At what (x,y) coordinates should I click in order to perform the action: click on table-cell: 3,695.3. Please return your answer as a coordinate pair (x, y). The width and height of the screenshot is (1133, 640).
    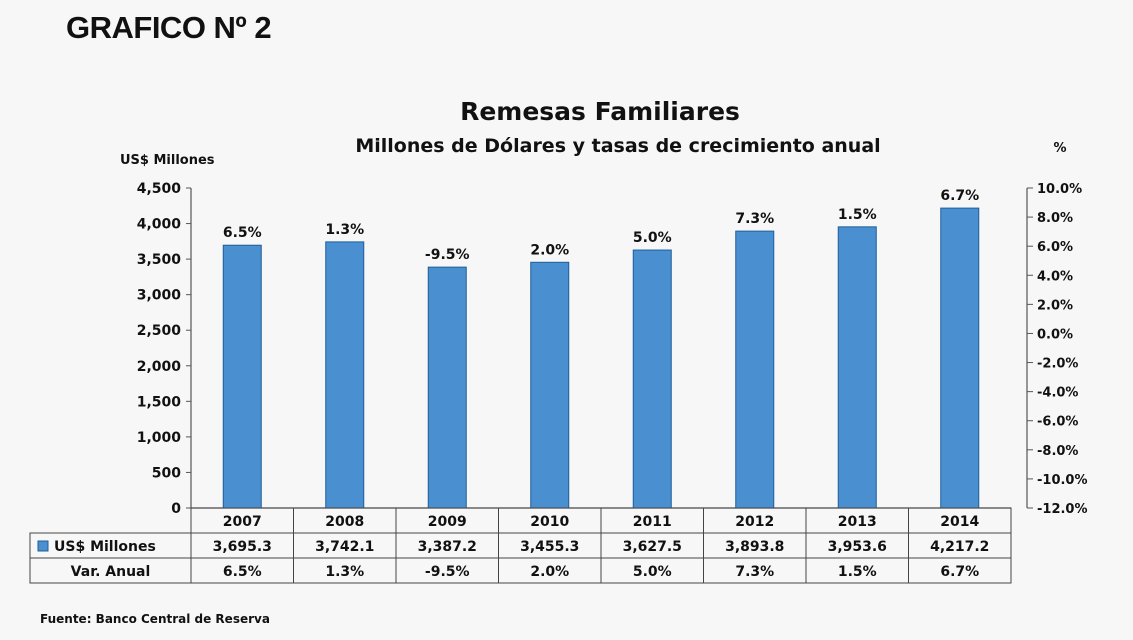
    Looking at the image, I should click on (242, 547).